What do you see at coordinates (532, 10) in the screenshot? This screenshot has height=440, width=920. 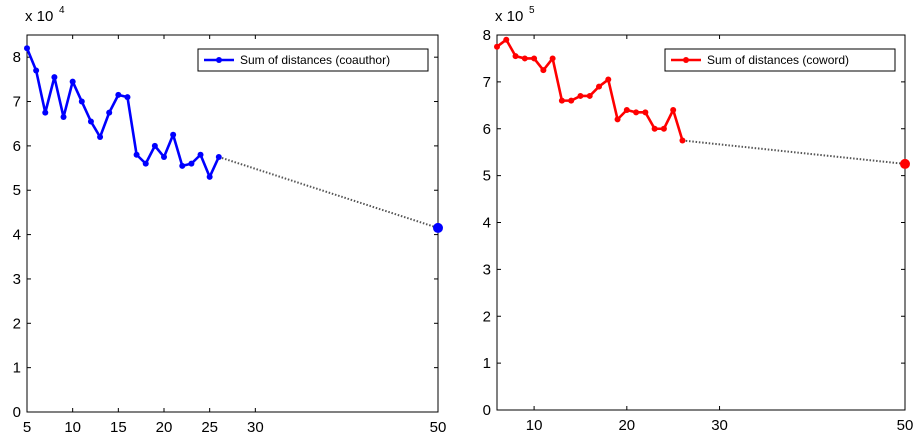 I see `scale-factor-exponent: 5` at bounding box center [532, 10].